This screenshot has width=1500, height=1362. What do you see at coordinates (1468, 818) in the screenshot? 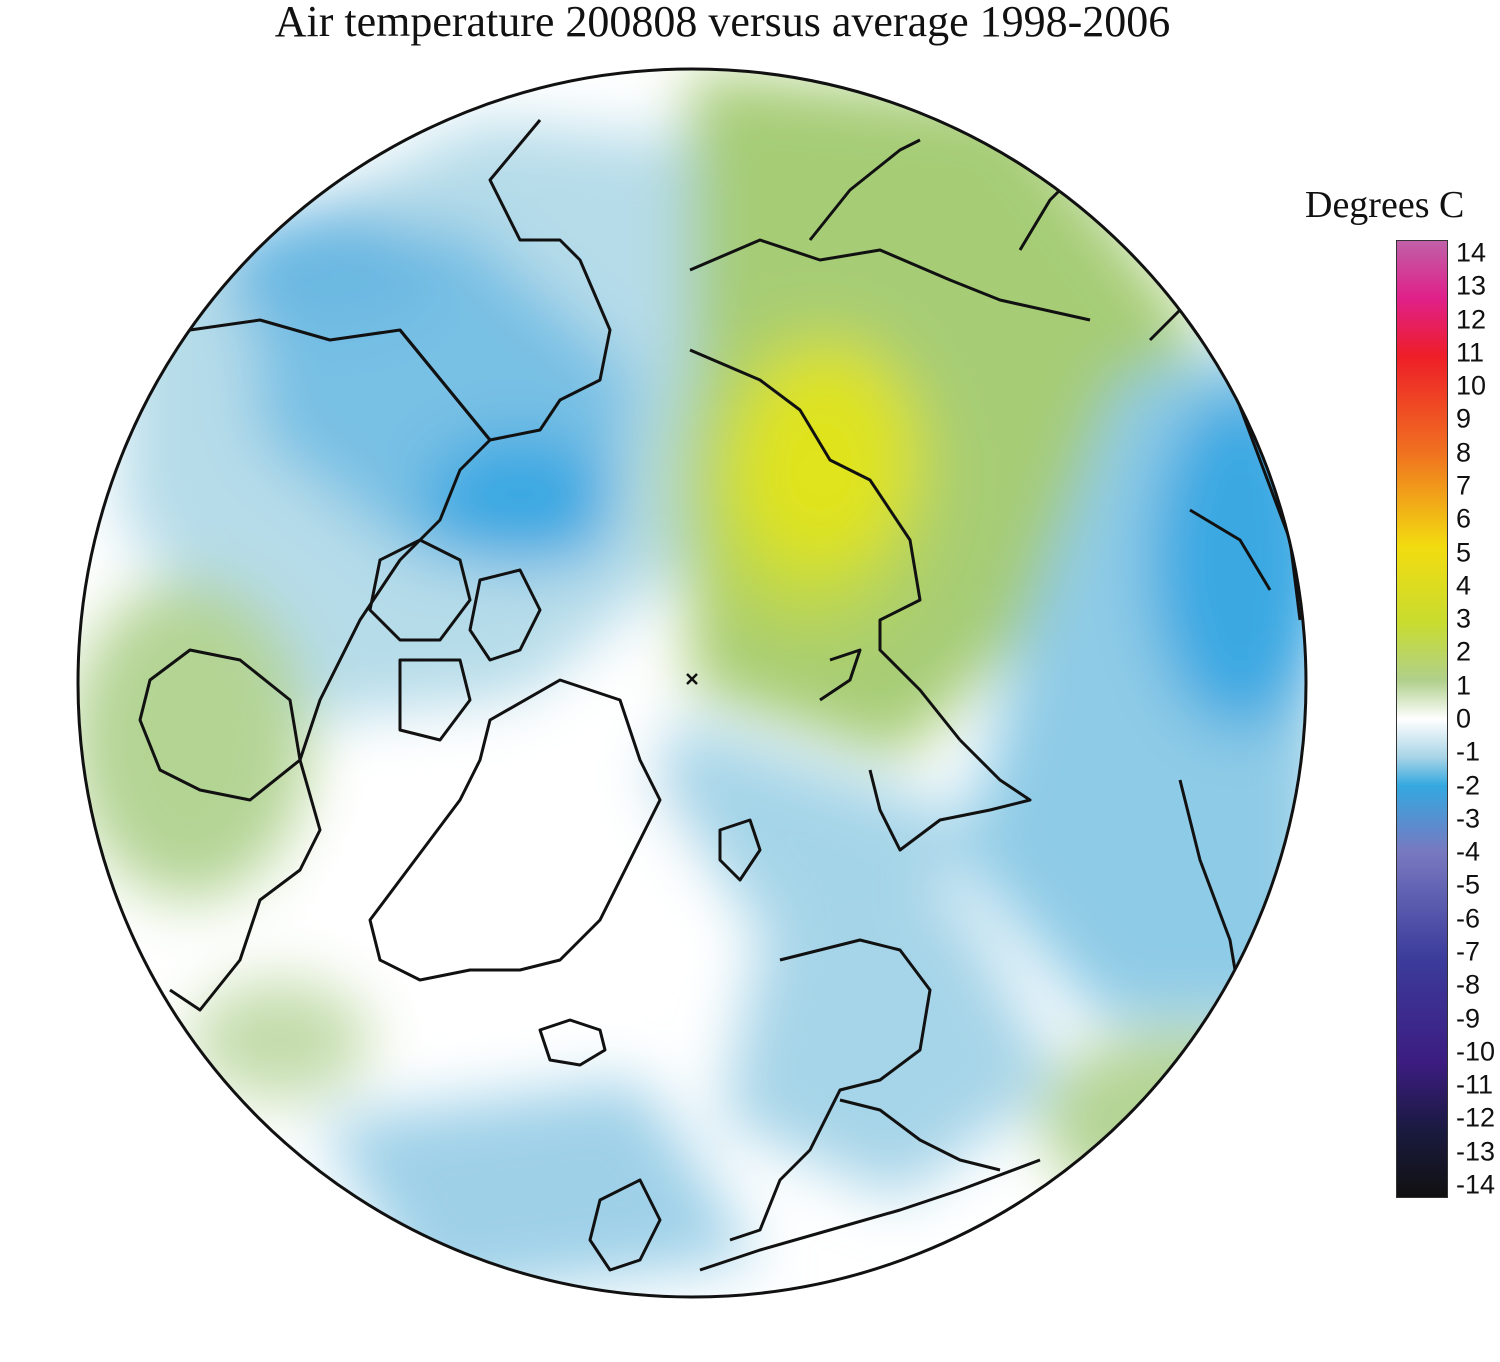
I see `colorbar-tick-label: -3` at bounding box center [1468, 818].